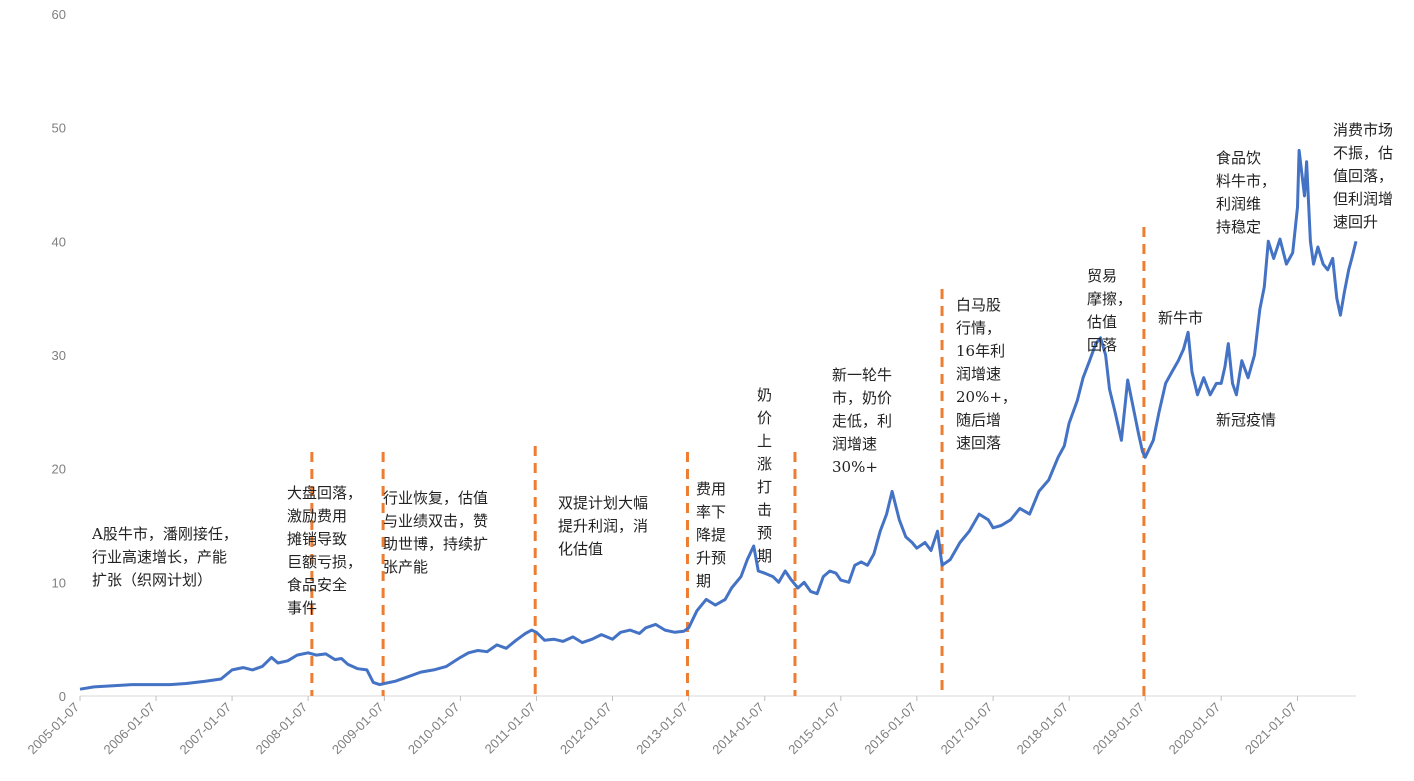 The height and width of the screenshot is (781, 1414). I want to click on annotation-line: 击, so click(764, 510).